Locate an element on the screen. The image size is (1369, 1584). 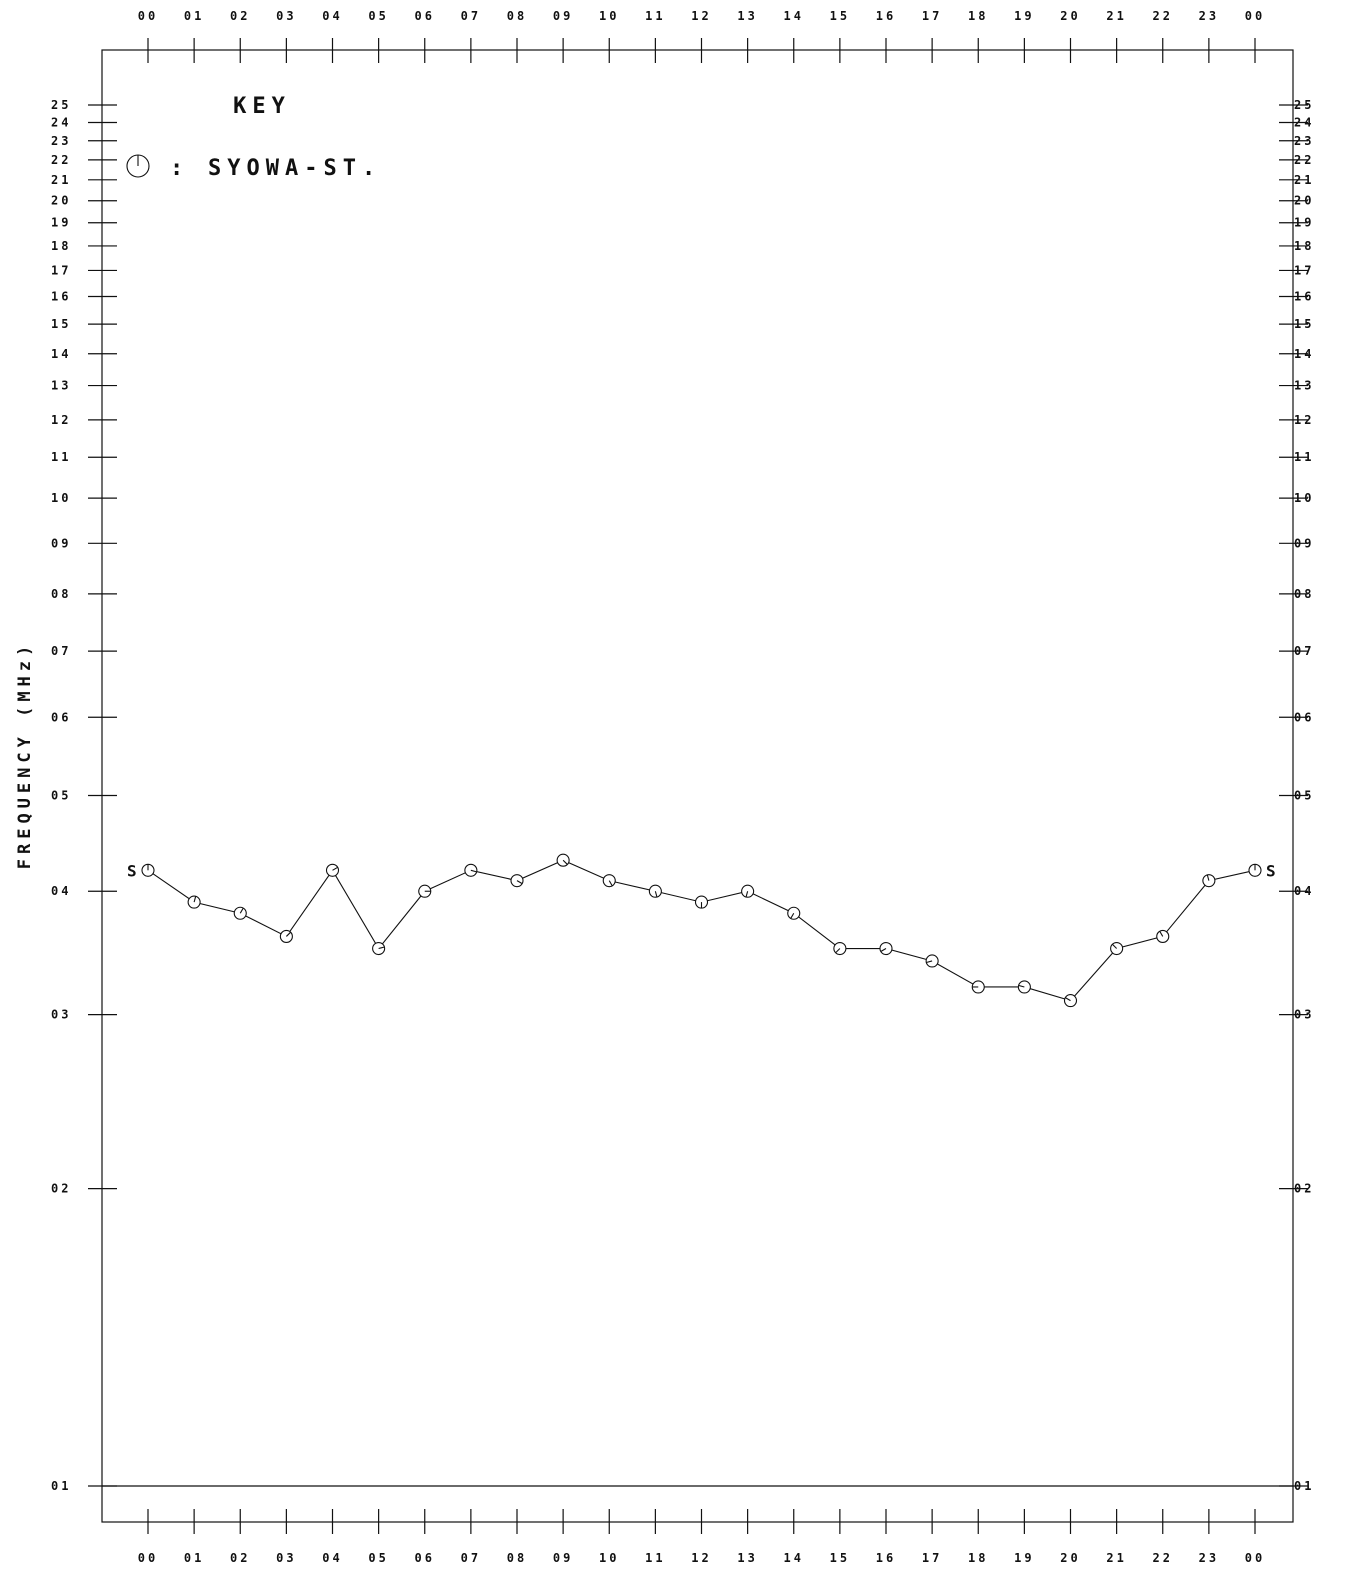
y-tick-label-left: 05 is located at coordinates (61, 796).